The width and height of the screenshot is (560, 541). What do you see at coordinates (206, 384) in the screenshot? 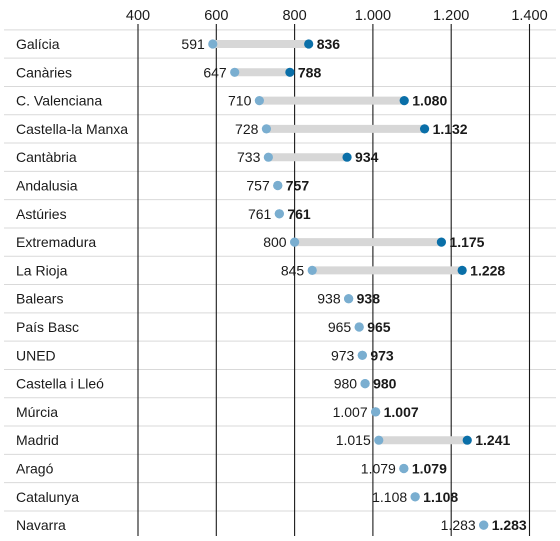
I see `dumbbell-row: Castella i Lleó 980 980` at bounding box center [206, 384].